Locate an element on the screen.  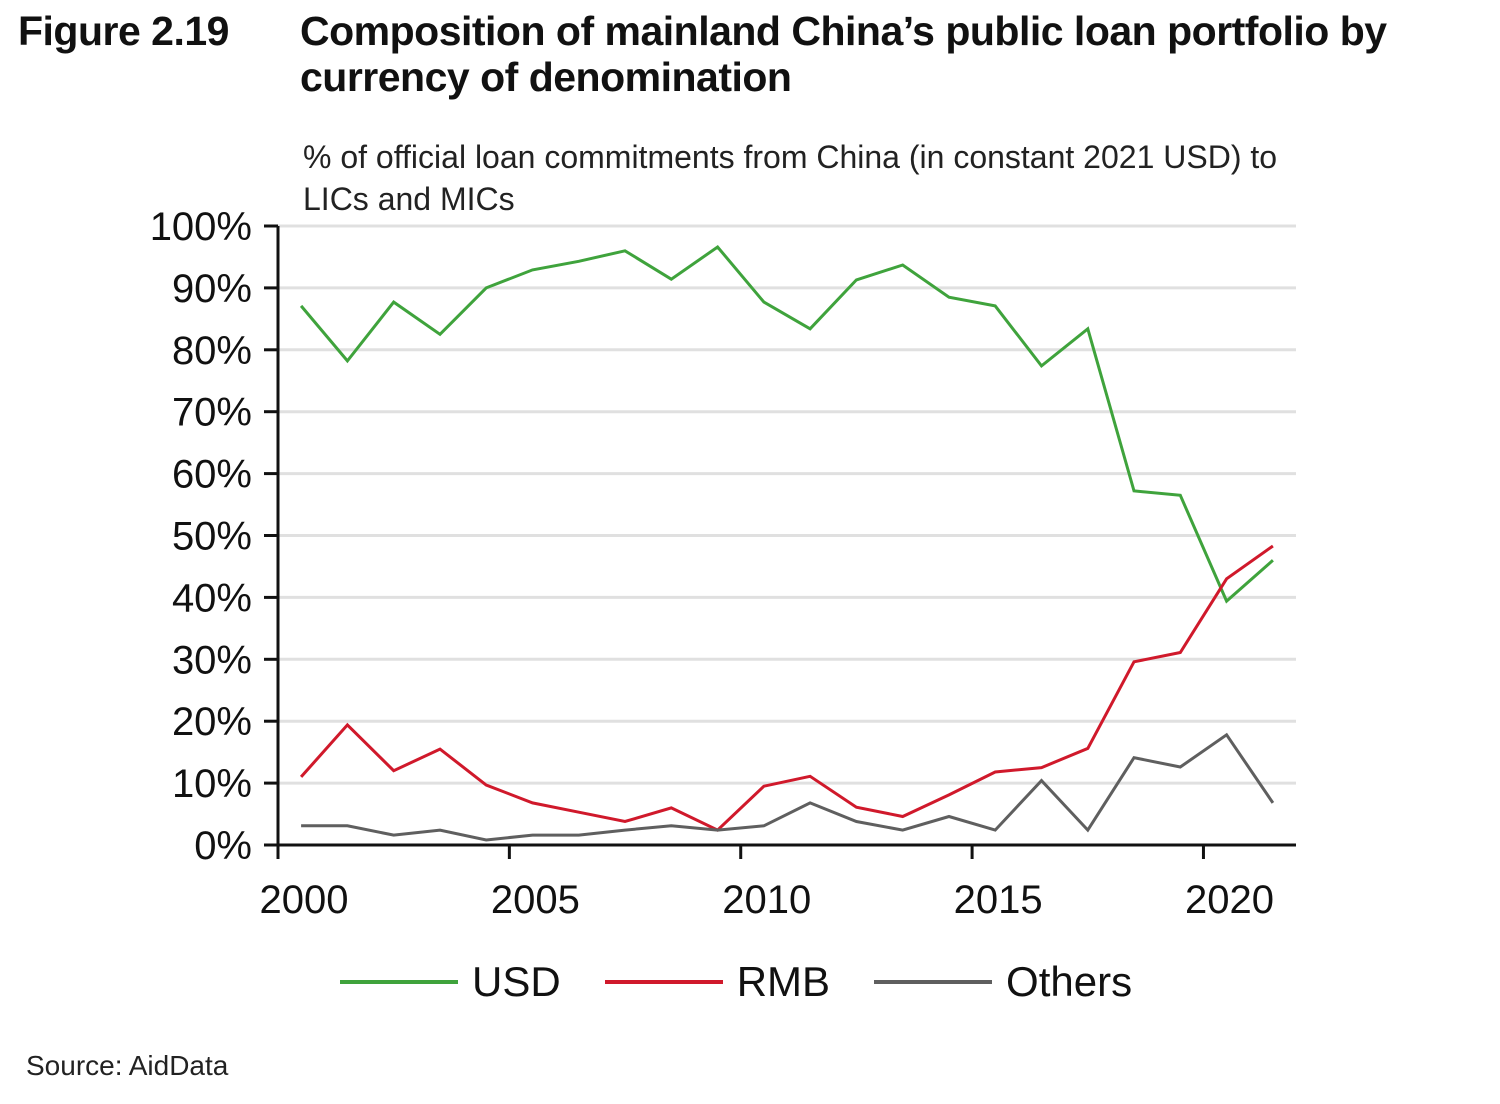
legend: USD RMB Others is located at coordinates (758, 982).